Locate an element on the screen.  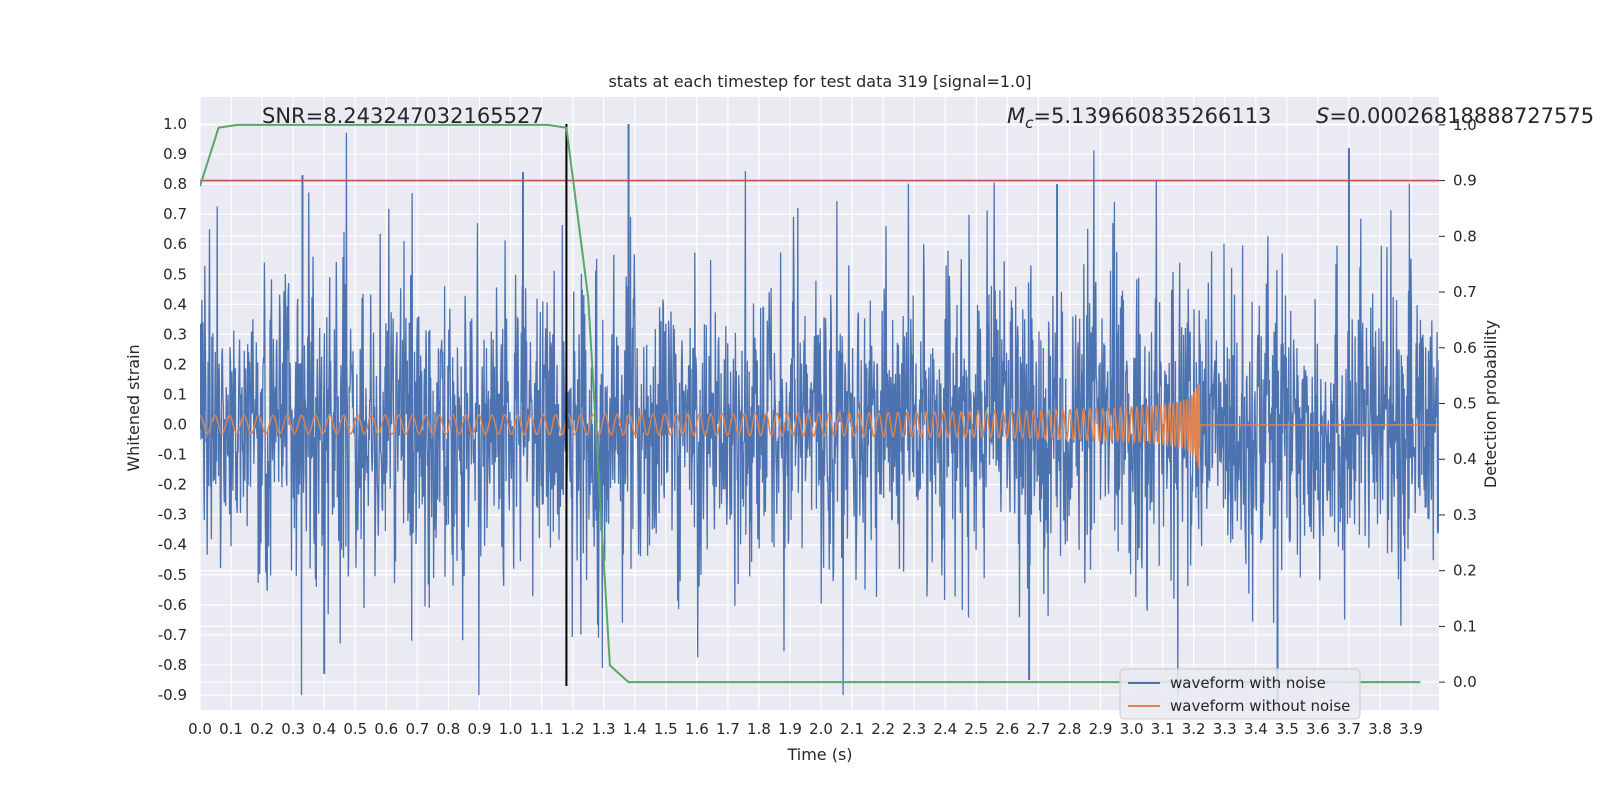
x-tick-label: 1.9 is located at coordinates (790, 729).